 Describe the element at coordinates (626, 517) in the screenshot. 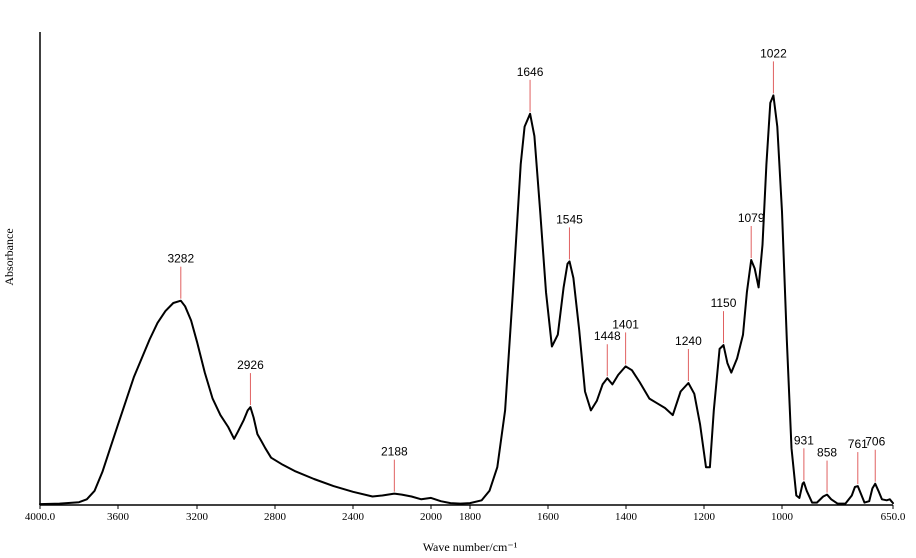

I see `x-tick-label: 1400` at that location.